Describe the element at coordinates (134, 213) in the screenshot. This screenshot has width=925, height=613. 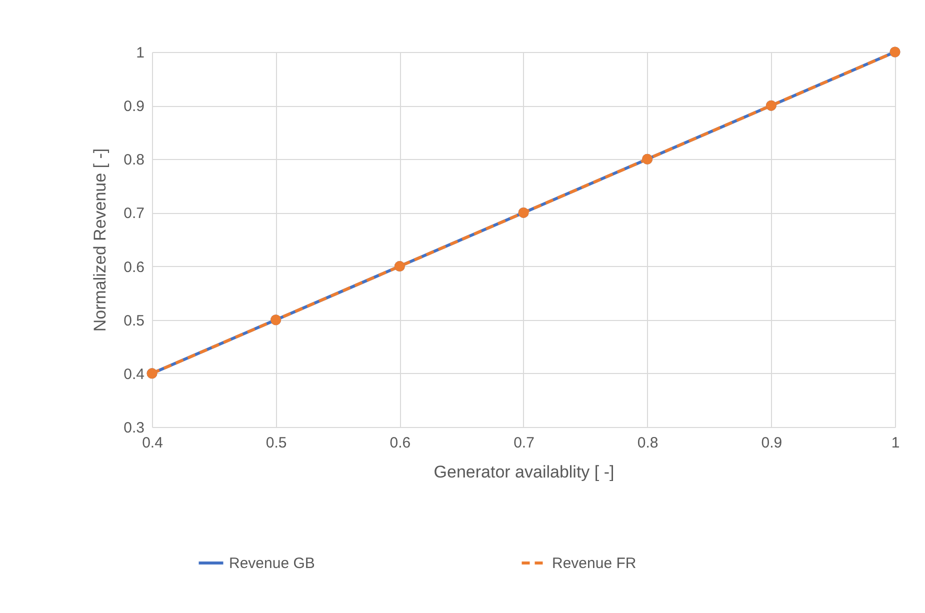
I see `y-tick-label: 0.7` at that location.